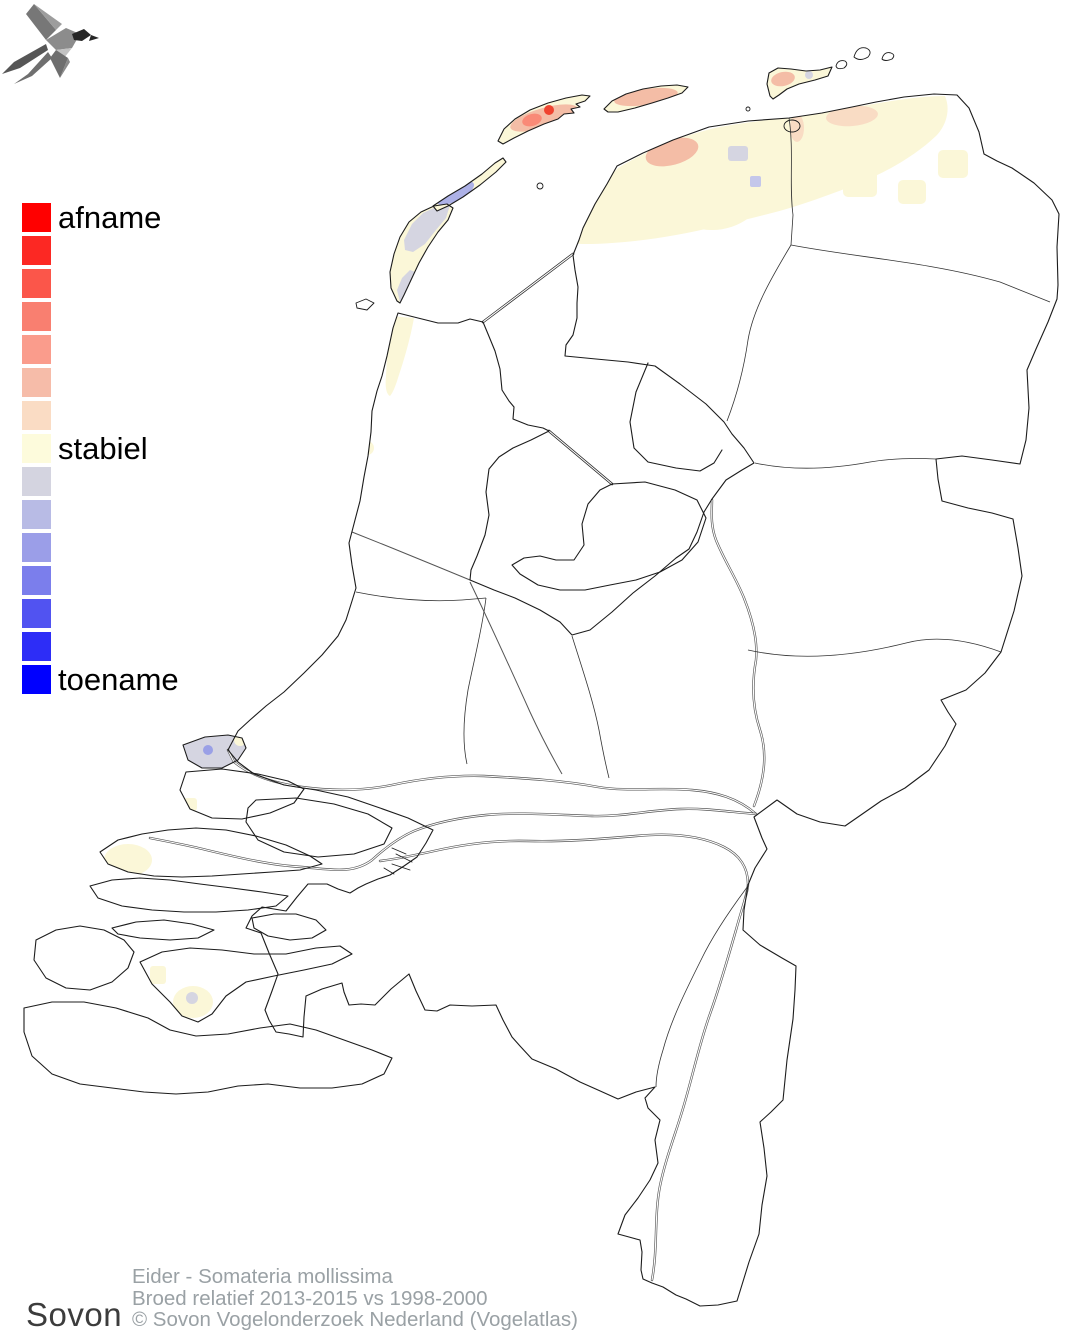 This screenshot has width=1074, height=1340. Describe the element at coordinates (852, 116) in the screenshot. I see `patch-afname-groningerkust` at that location.